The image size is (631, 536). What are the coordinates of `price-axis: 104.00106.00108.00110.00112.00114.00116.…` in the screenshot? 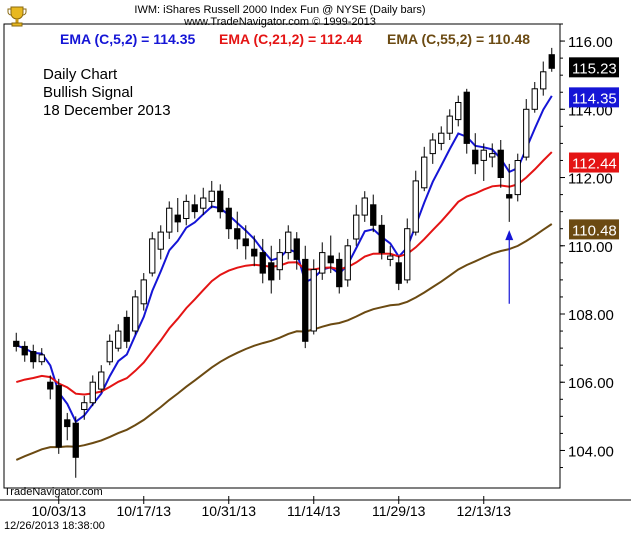 It's located at (587, 246).